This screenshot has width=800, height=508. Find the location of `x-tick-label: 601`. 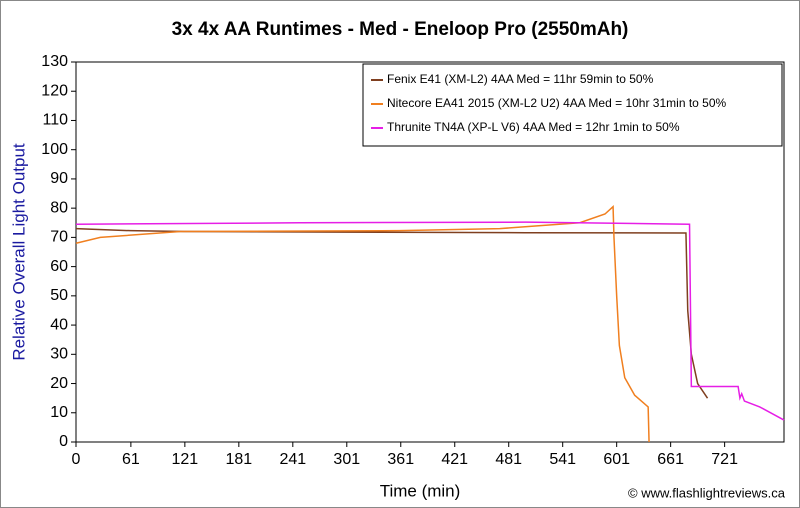

x-tick-label: 601 is located at coordinates (616, 459).